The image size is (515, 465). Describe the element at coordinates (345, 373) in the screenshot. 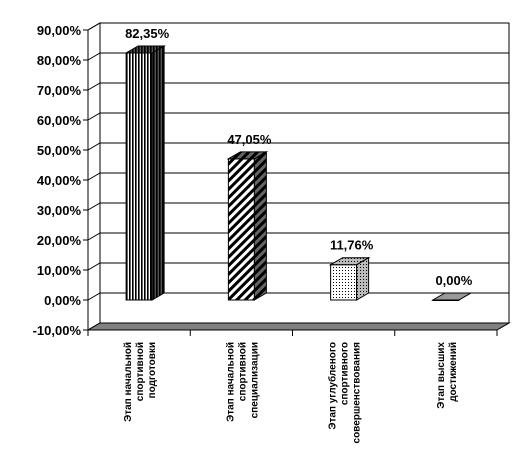

I see `category-label-line: спортивного` at that location.